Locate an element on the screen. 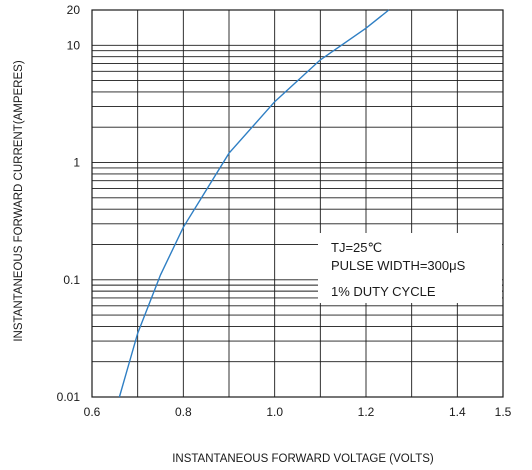  x-tick-label: 1.0 is located at coordinates (274, 412).